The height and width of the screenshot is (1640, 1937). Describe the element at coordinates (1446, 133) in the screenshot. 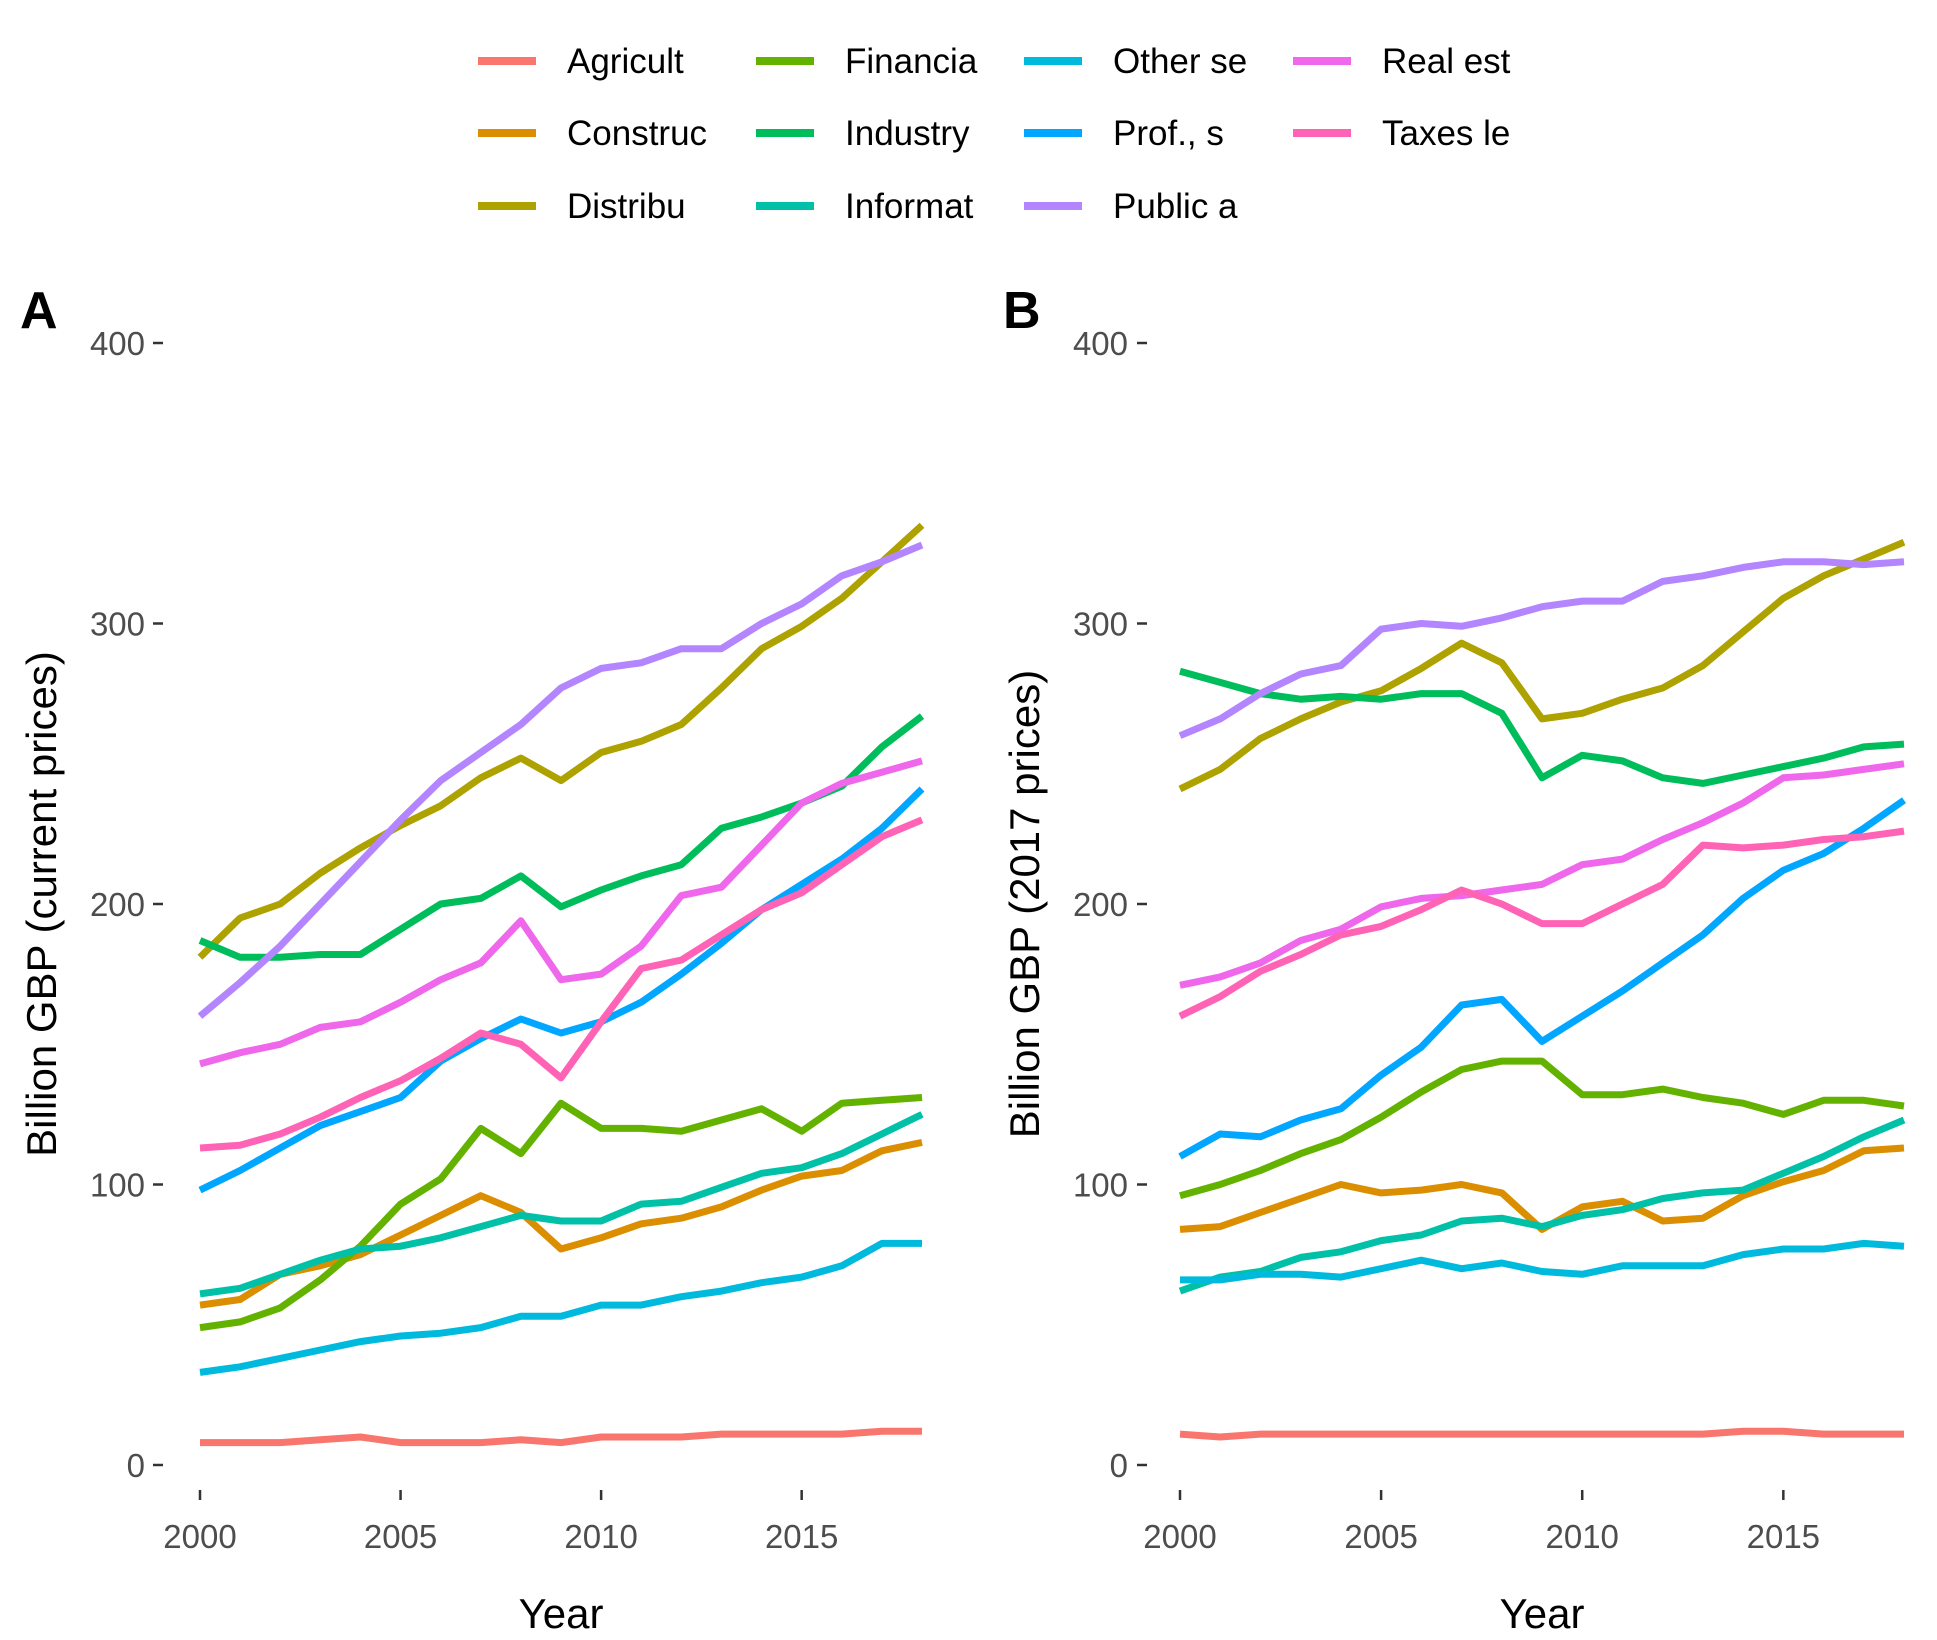

I see `legend-label: Taxes le` at that location.